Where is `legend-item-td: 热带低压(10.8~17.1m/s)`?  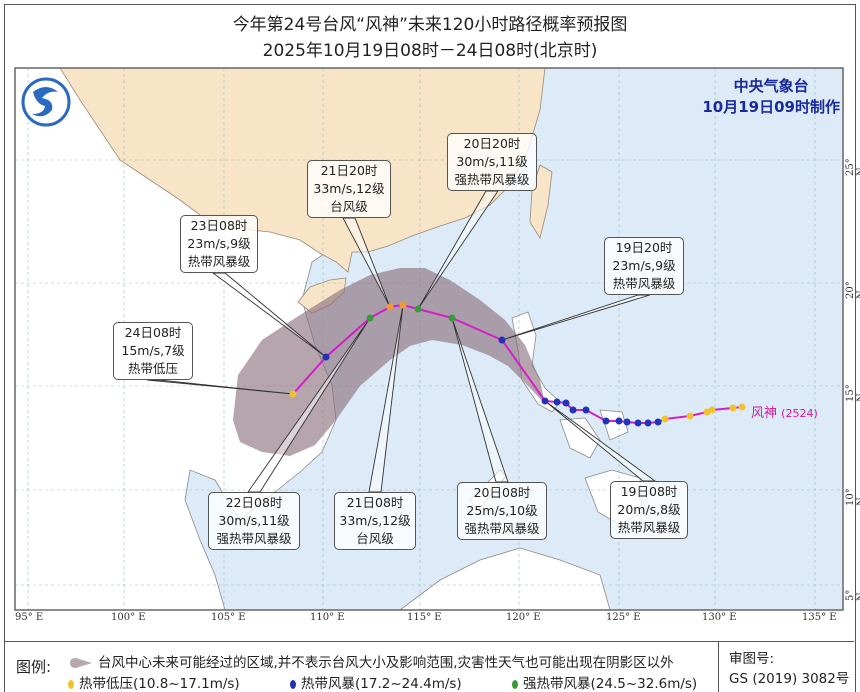 legend-item-td: 热带低压(10.8~17.1m/s) is located at coordinates (154, 682).